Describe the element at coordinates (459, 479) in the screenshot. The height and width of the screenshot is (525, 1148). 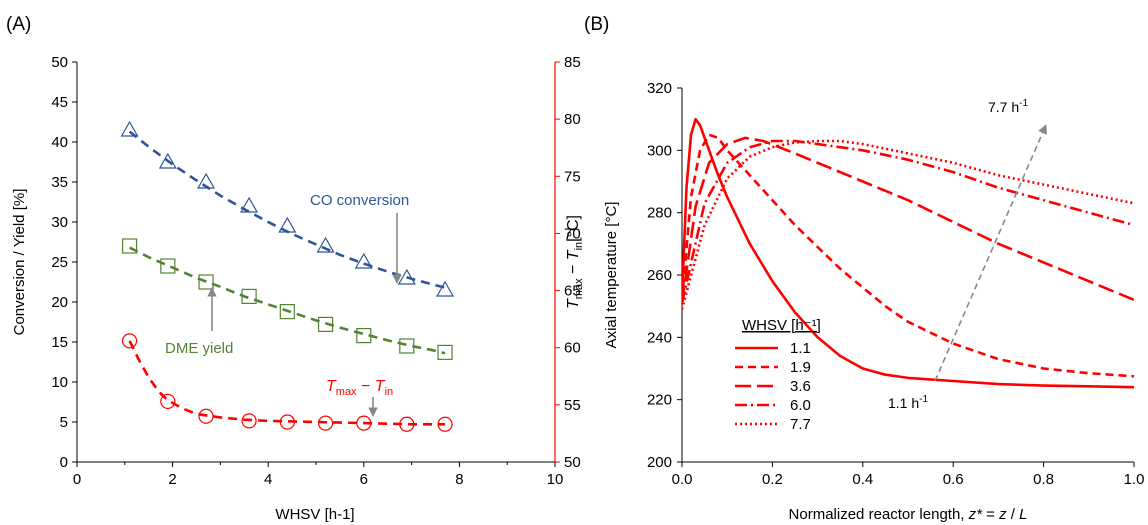
I see `panel-a-x-tick-label: 8` at that location.